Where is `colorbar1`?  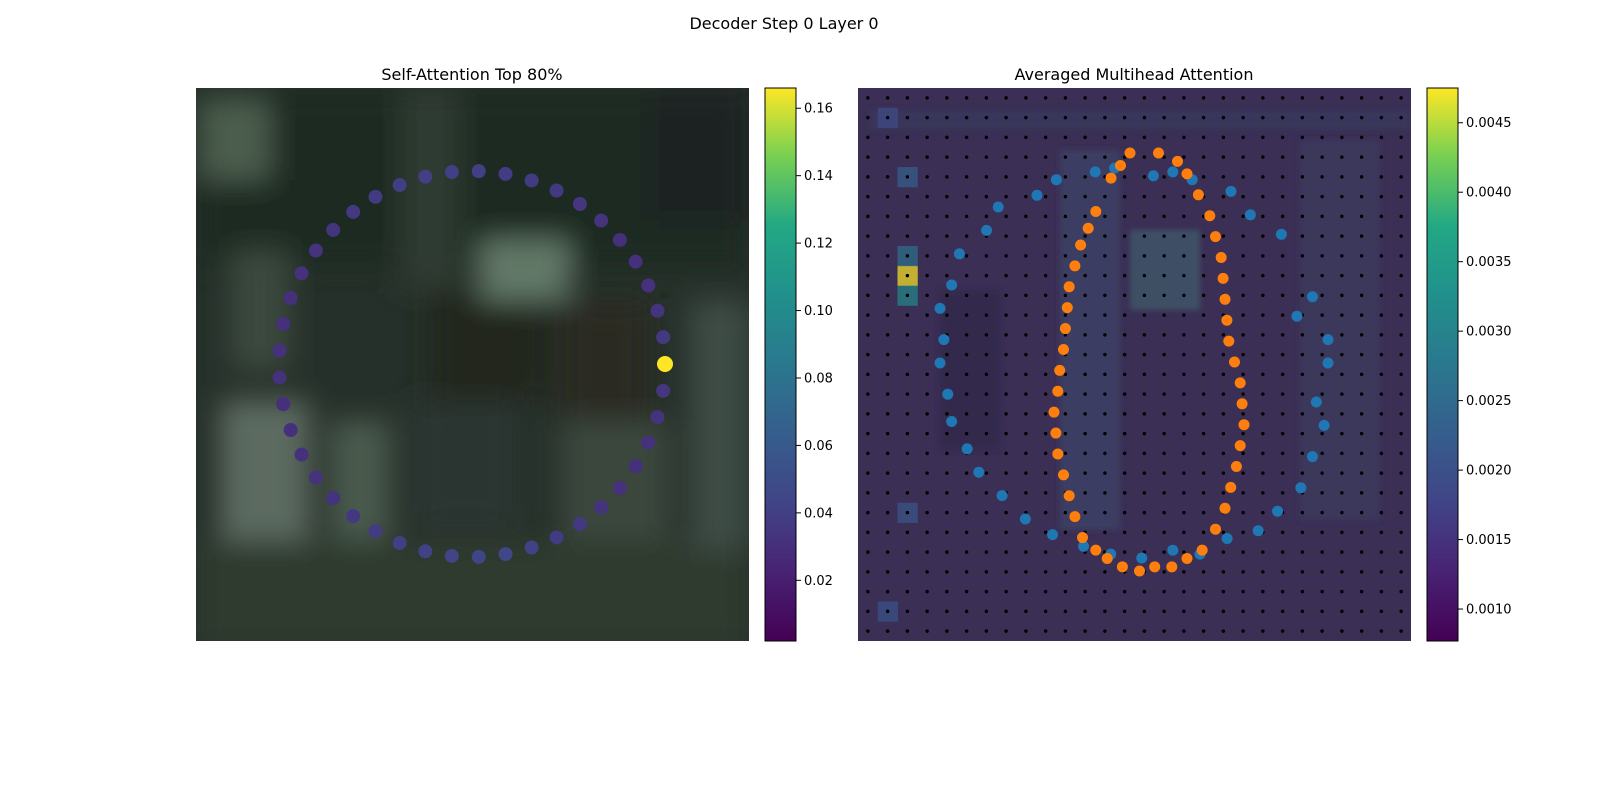
colorbar1 is located at coordinates (780, 364).